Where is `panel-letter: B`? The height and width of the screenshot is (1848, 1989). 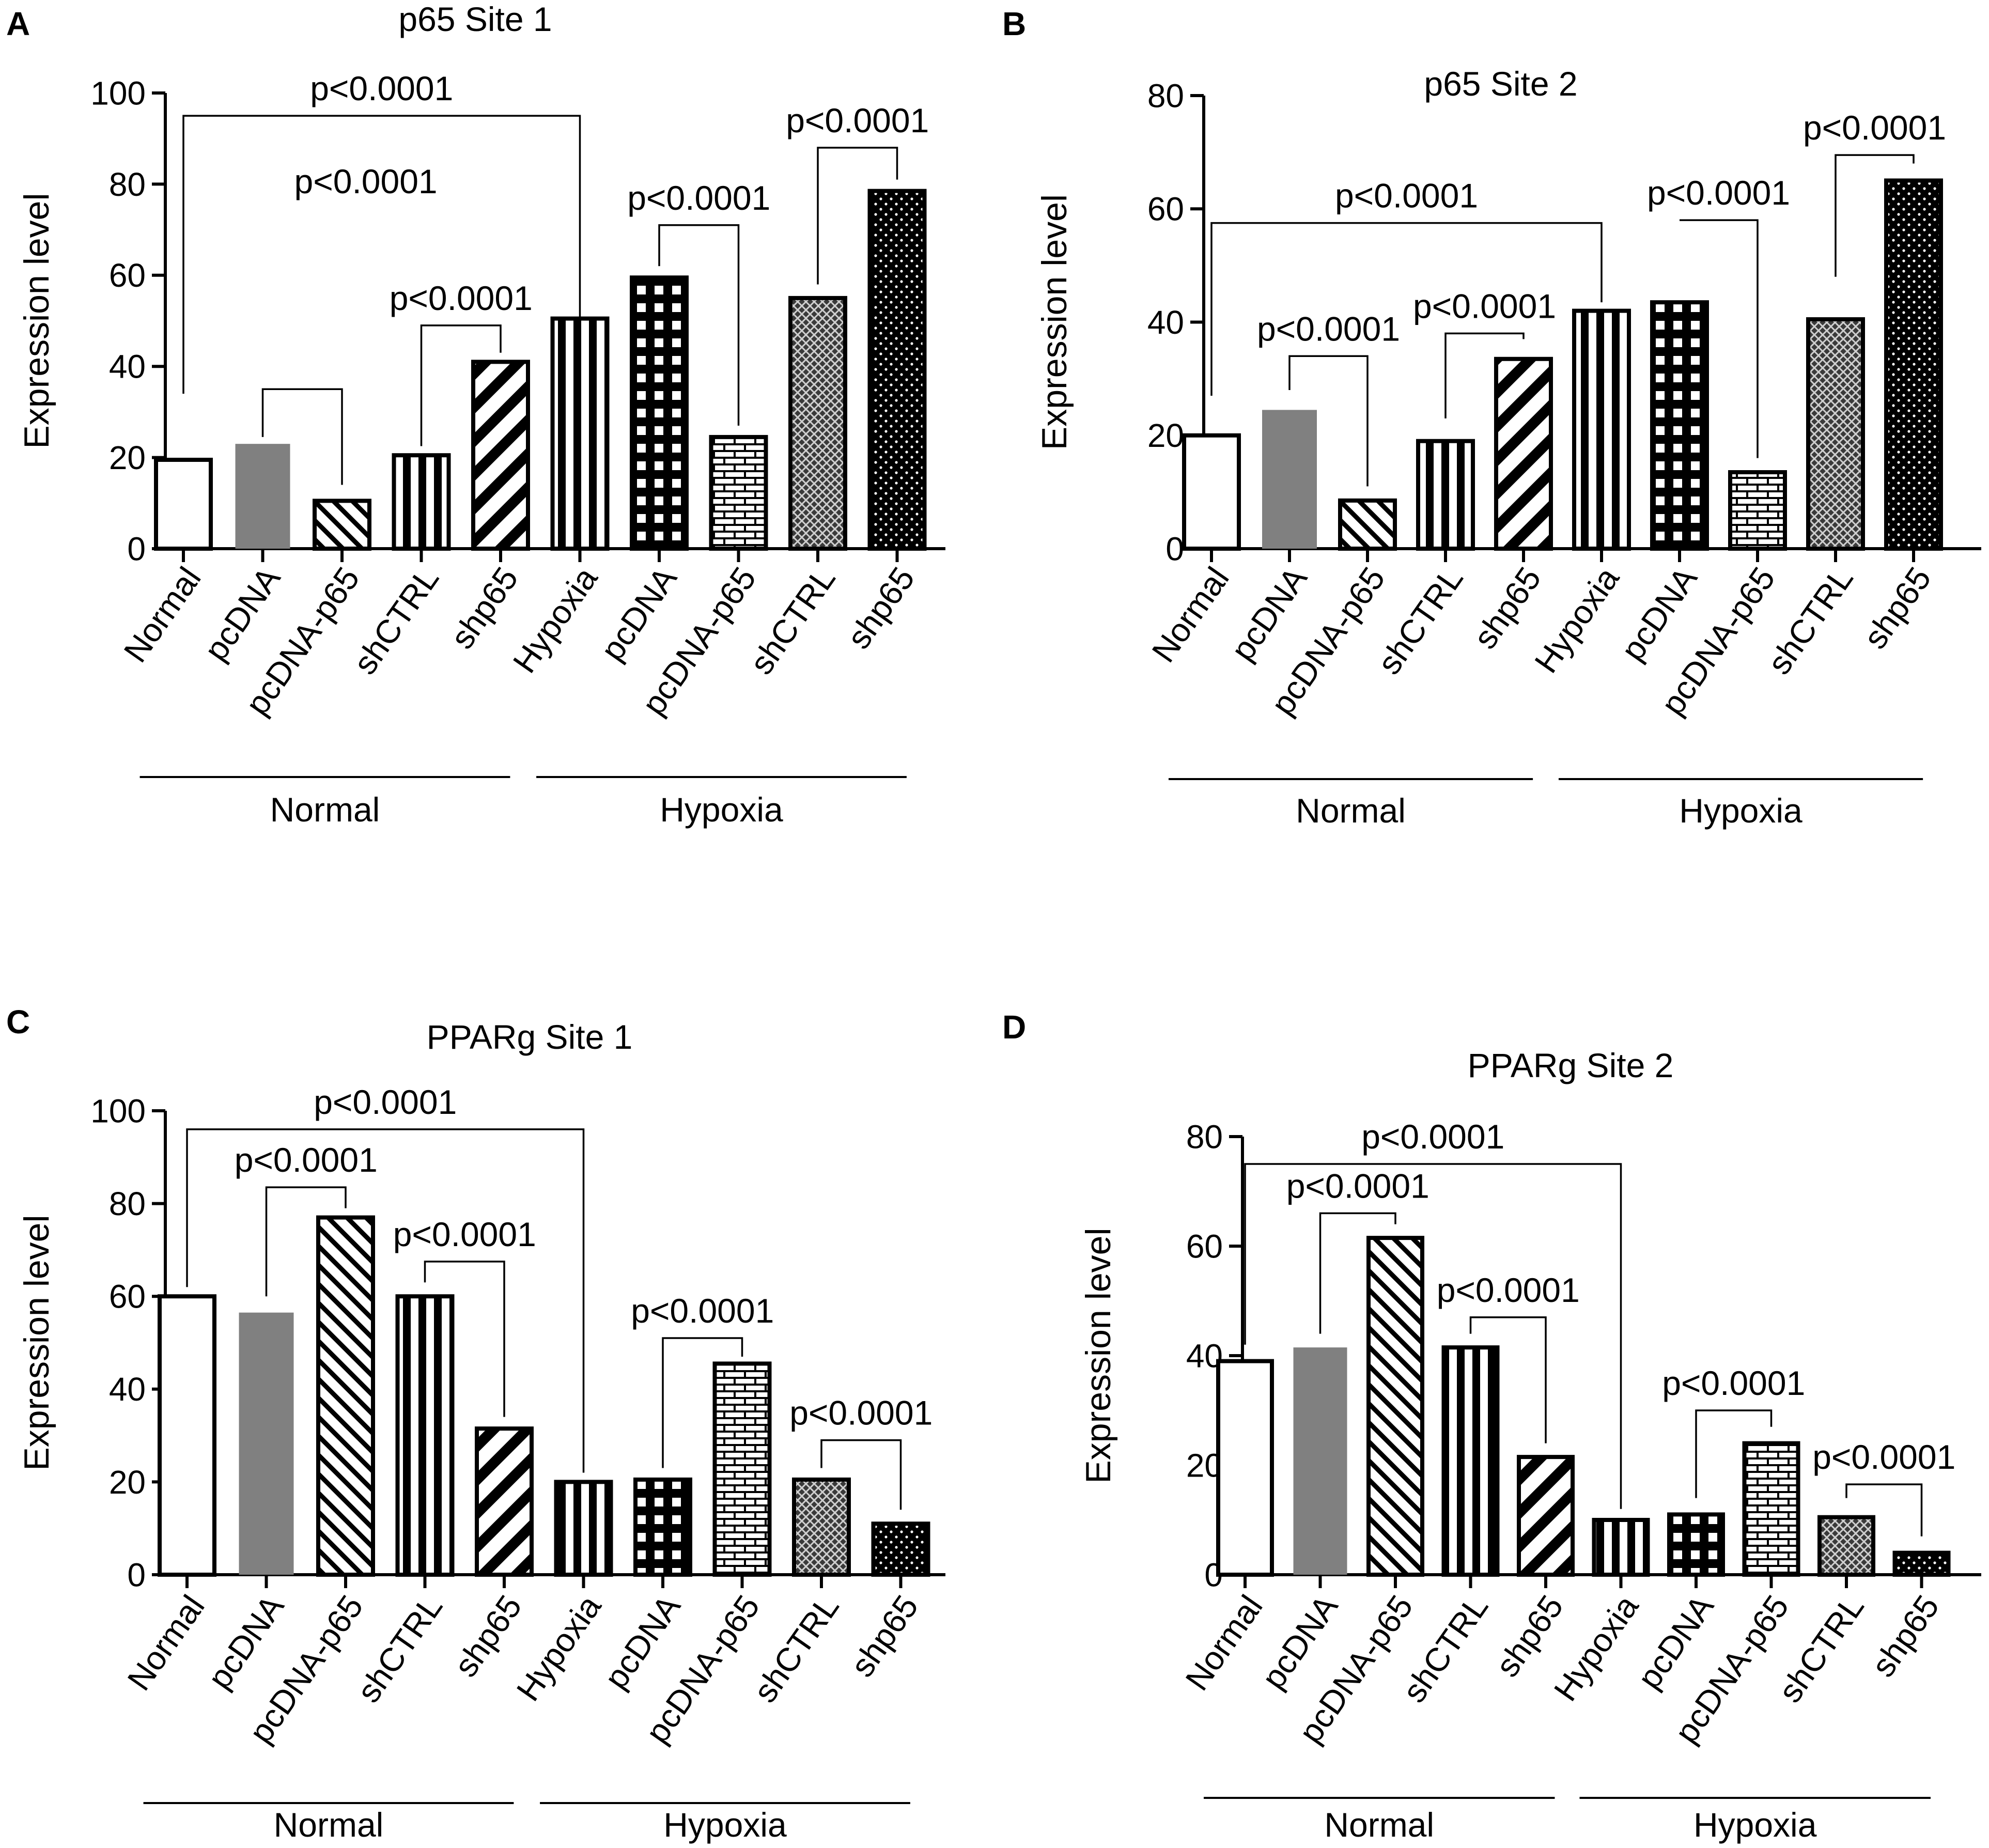
panel-letter: B is located at coordinates (1014, 23).